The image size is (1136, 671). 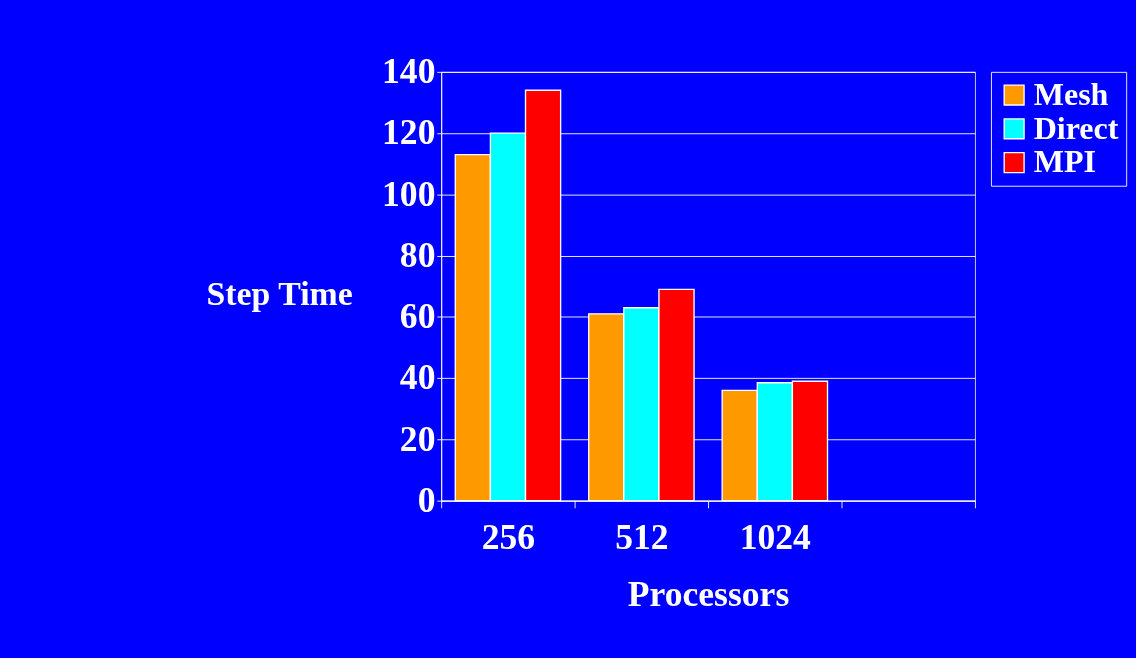 I want to click on y-tick-label: 20, so click(x=417, y=438).